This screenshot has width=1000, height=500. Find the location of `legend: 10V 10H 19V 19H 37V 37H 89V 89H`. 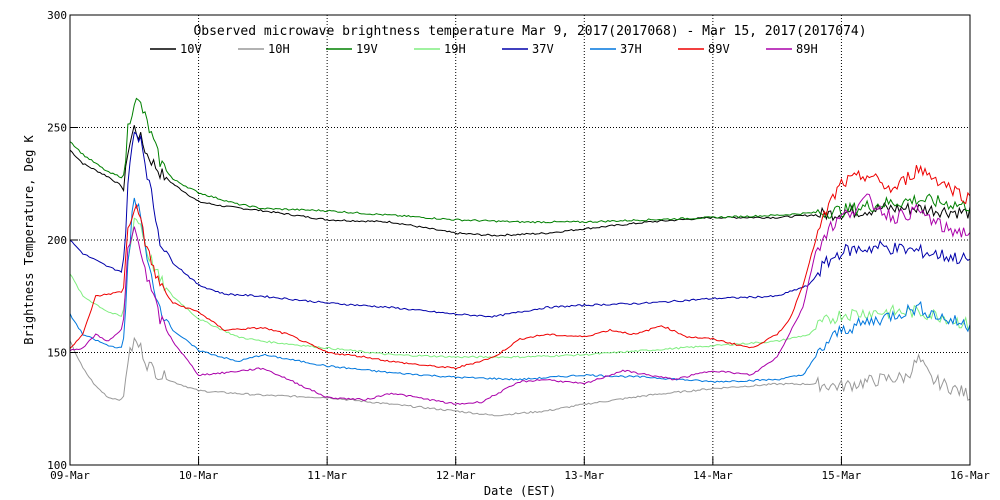

legend: 10V 10H 19V 19H 37V 37H 89V 89H is located at coordinates (484, 49).